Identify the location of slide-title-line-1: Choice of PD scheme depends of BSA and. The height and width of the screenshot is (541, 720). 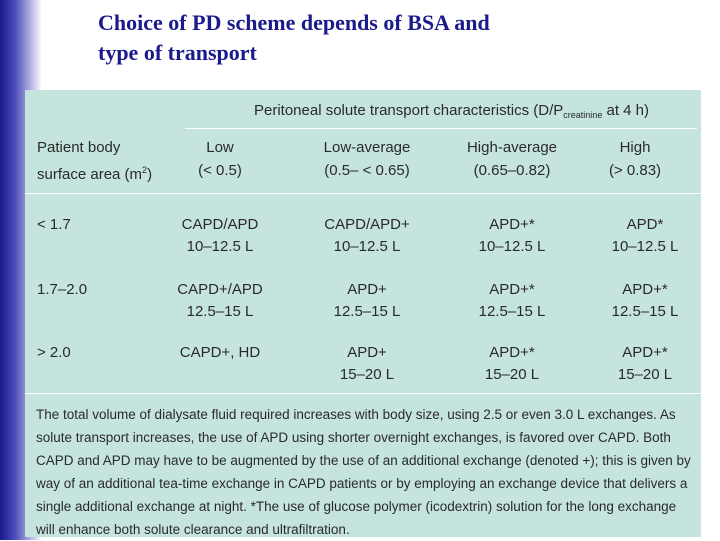
(294, 22).